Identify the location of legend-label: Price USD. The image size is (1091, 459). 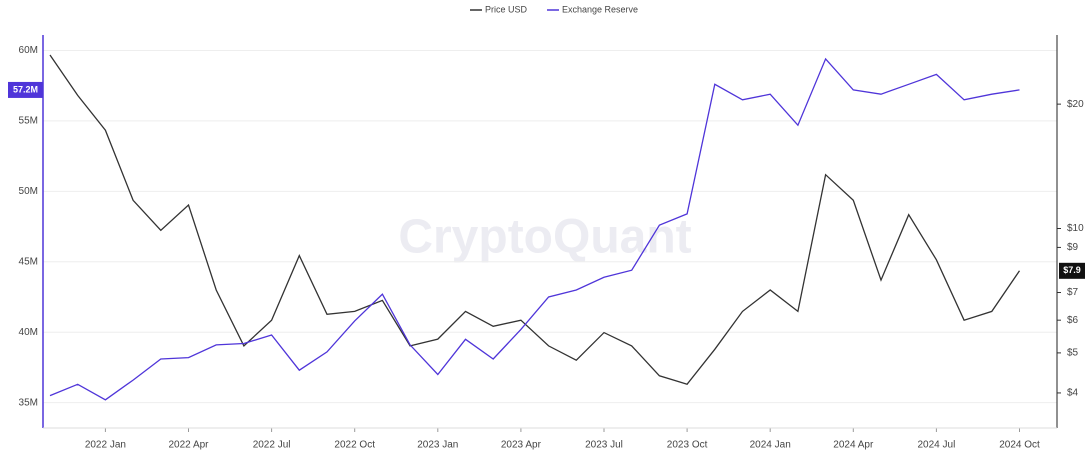
(506, 9).